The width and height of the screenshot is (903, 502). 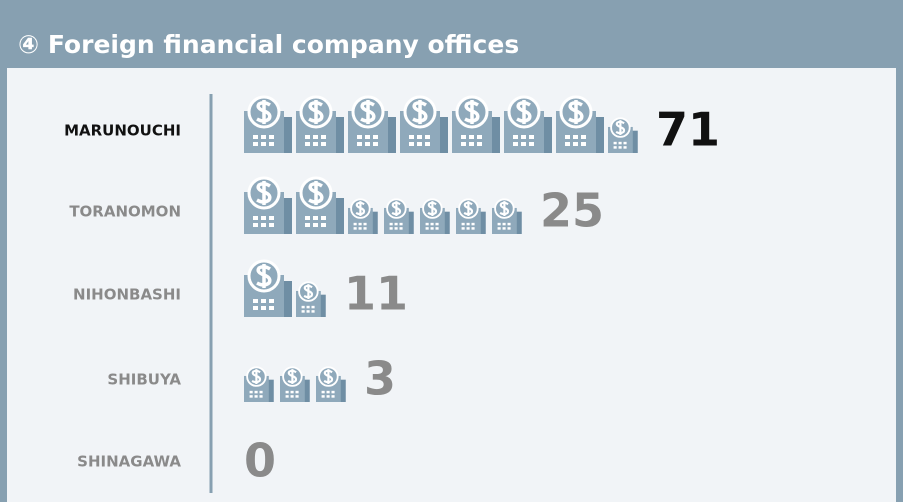 I want to click on title: ④ Foreign financial company offices, so click(x=268, y=44).